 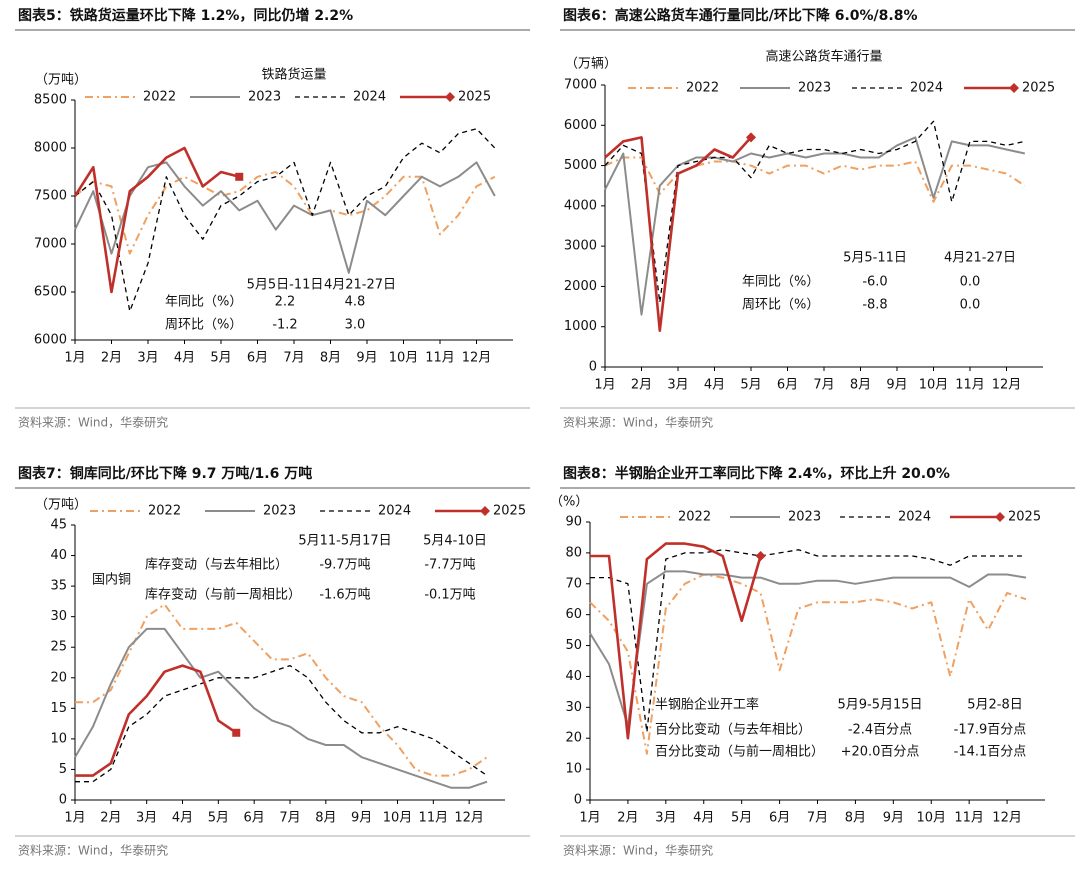 What do you see at coordinates (469, 818) in the screenshot?
I see `x-tick-label: 12月` at bounding box center [469, 818].